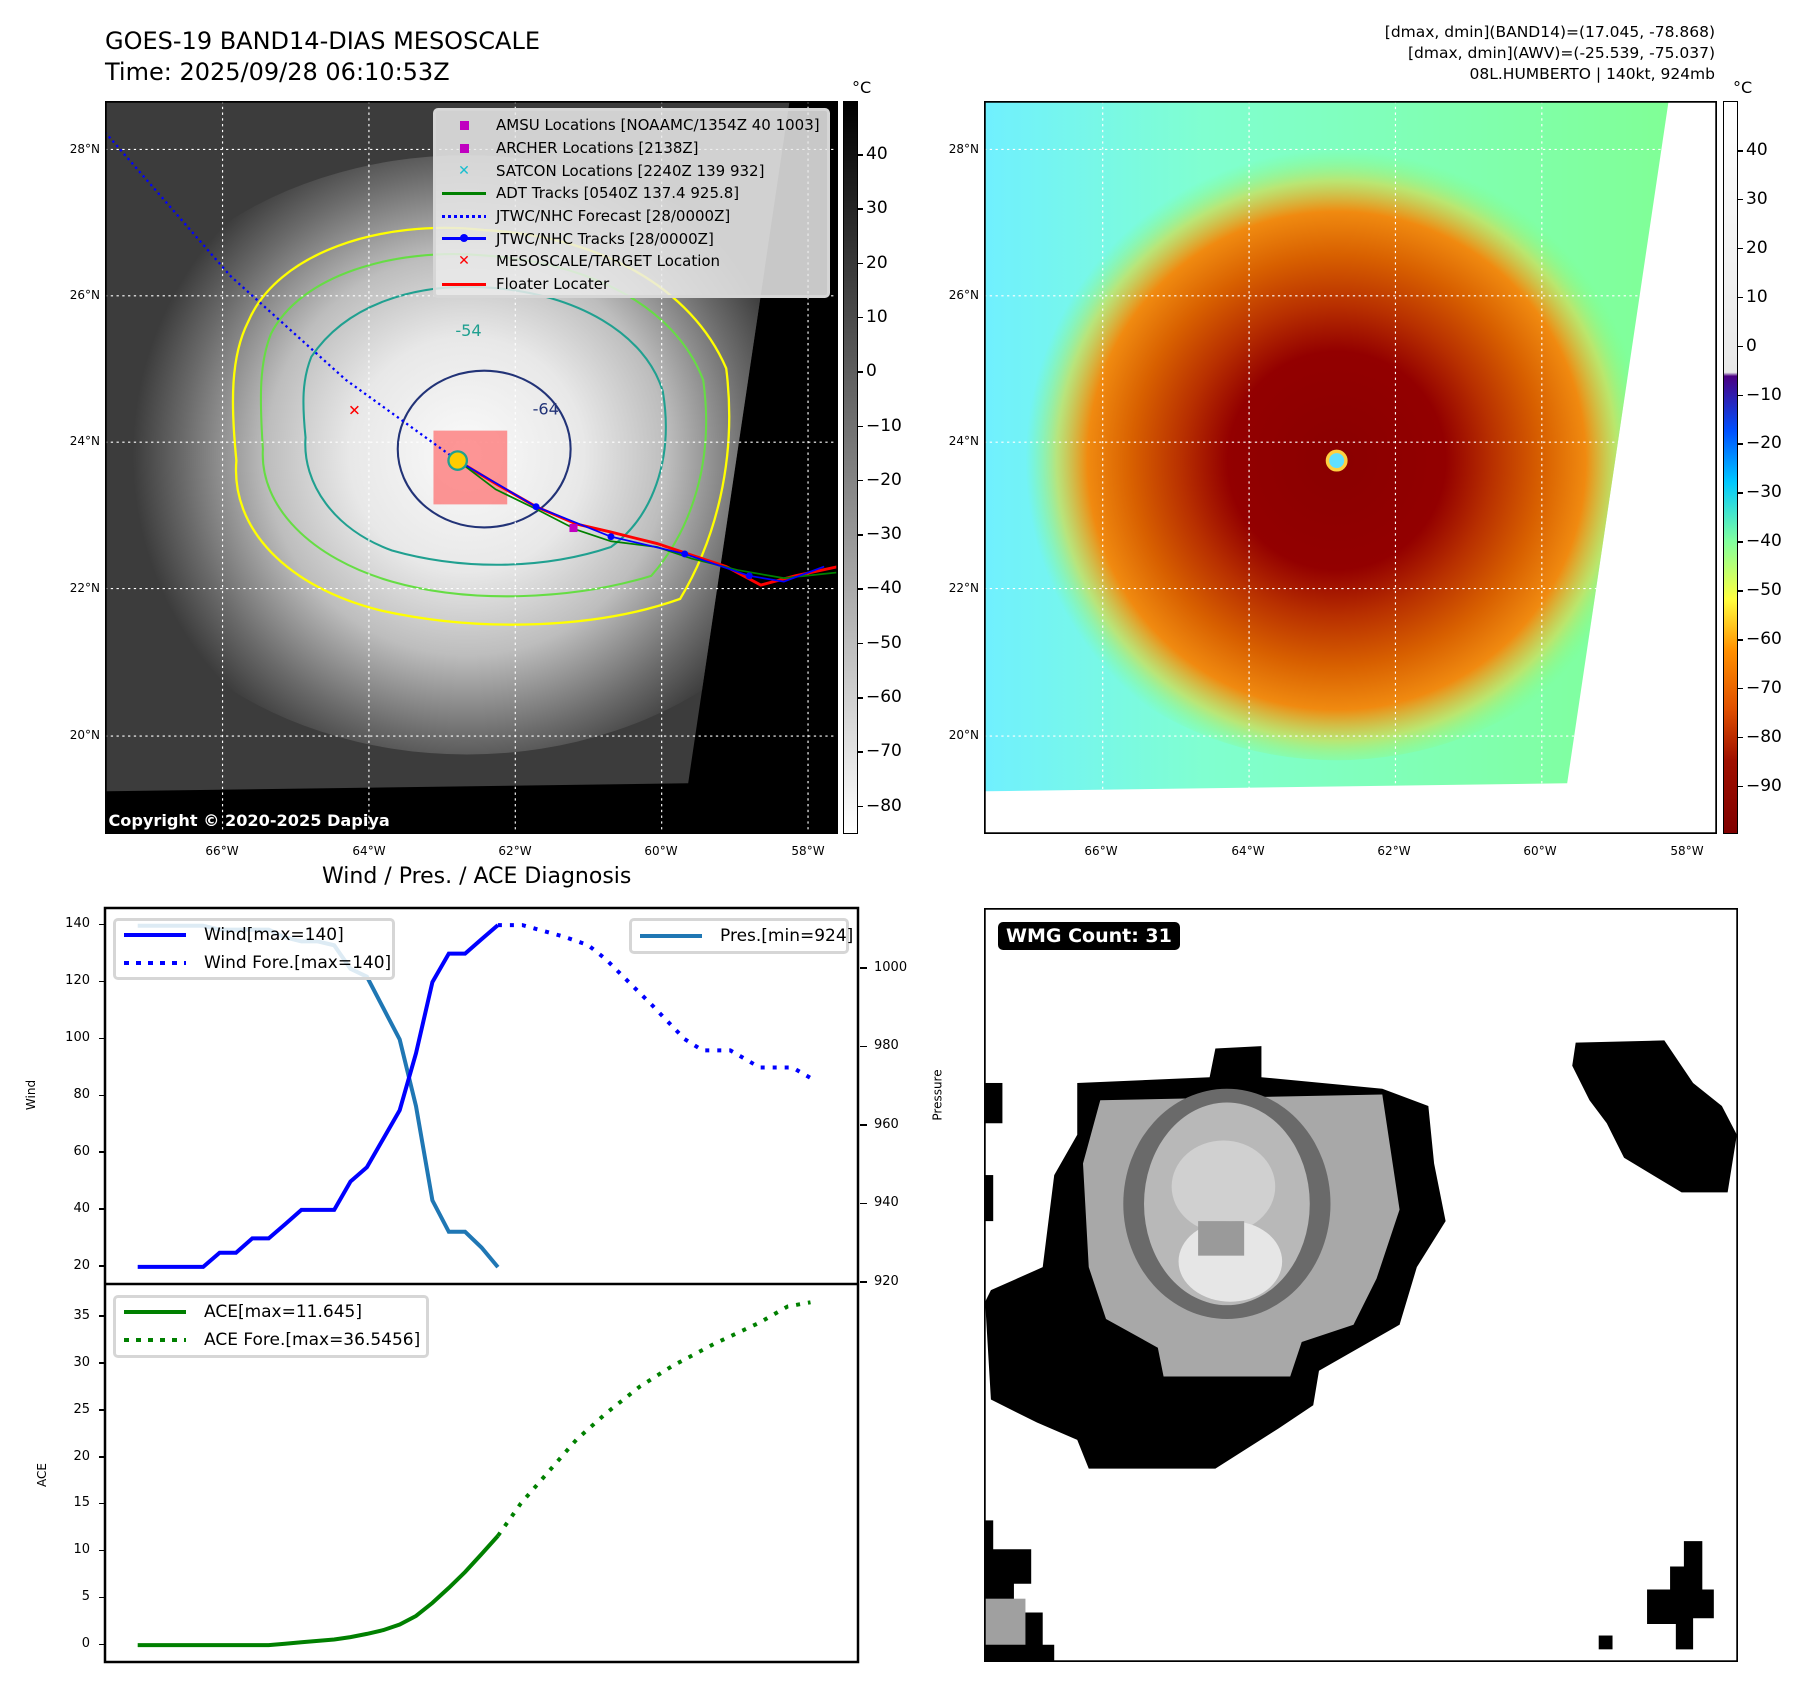 Image resolution: width=1797 pixels, height=1690 pixels. I want to click on pressure-tick: 940, so click(879, 1203).